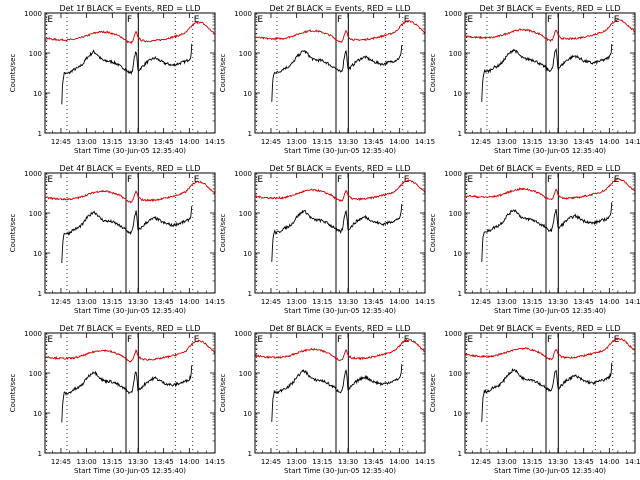  What do you see at coordinates (129, 168) in the screenshot?
I see `panel-title: Det 4f BLACK = Events, RED = LLD` at bounding box center [129, 168].